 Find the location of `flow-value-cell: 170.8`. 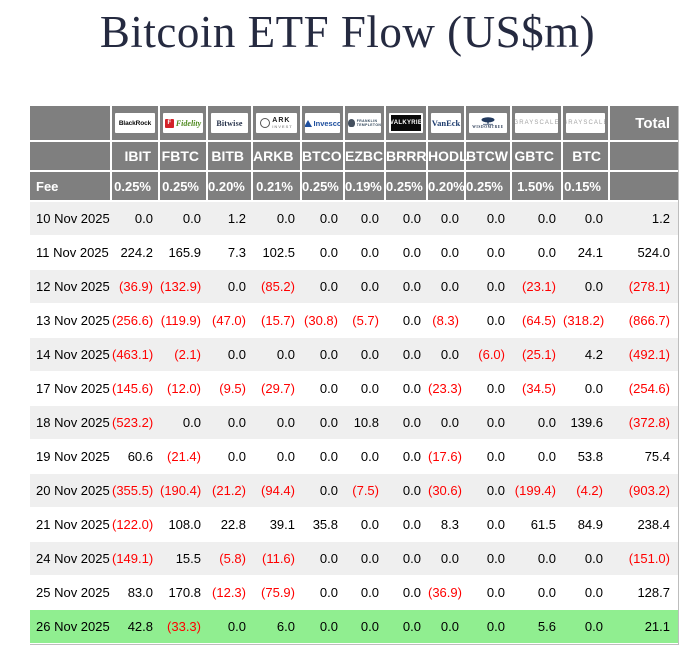

flow-value-cell: 170.8 is located at coordinates (184, 593).